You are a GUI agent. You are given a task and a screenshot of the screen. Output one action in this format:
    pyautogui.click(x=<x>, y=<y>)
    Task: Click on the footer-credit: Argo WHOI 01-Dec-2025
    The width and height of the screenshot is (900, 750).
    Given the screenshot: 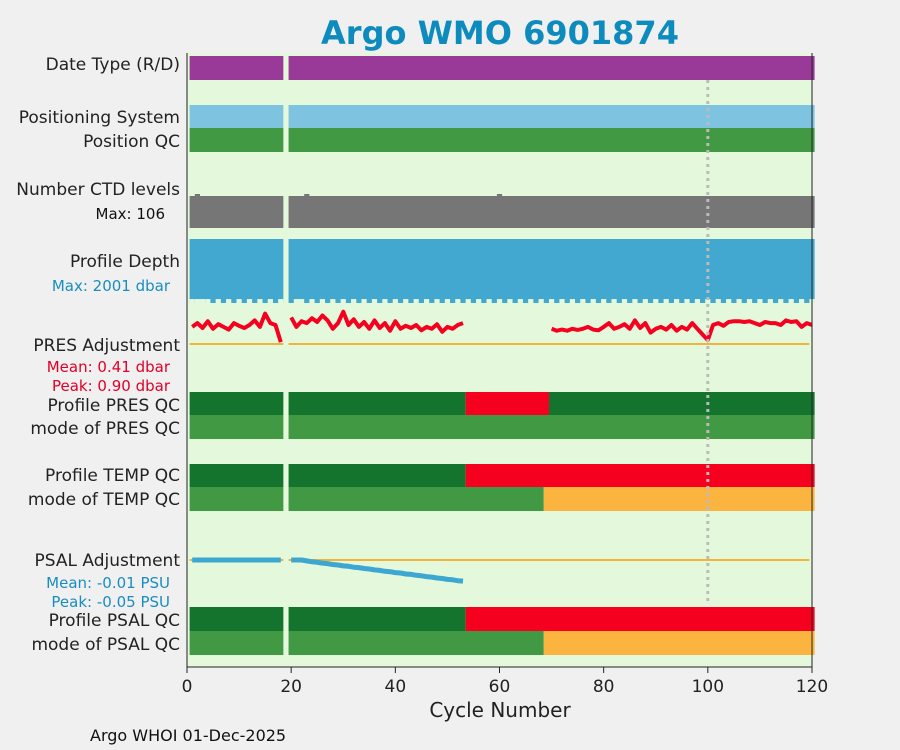 What is the action you would take?
    pyautogui.click(x=188, y=735)
    